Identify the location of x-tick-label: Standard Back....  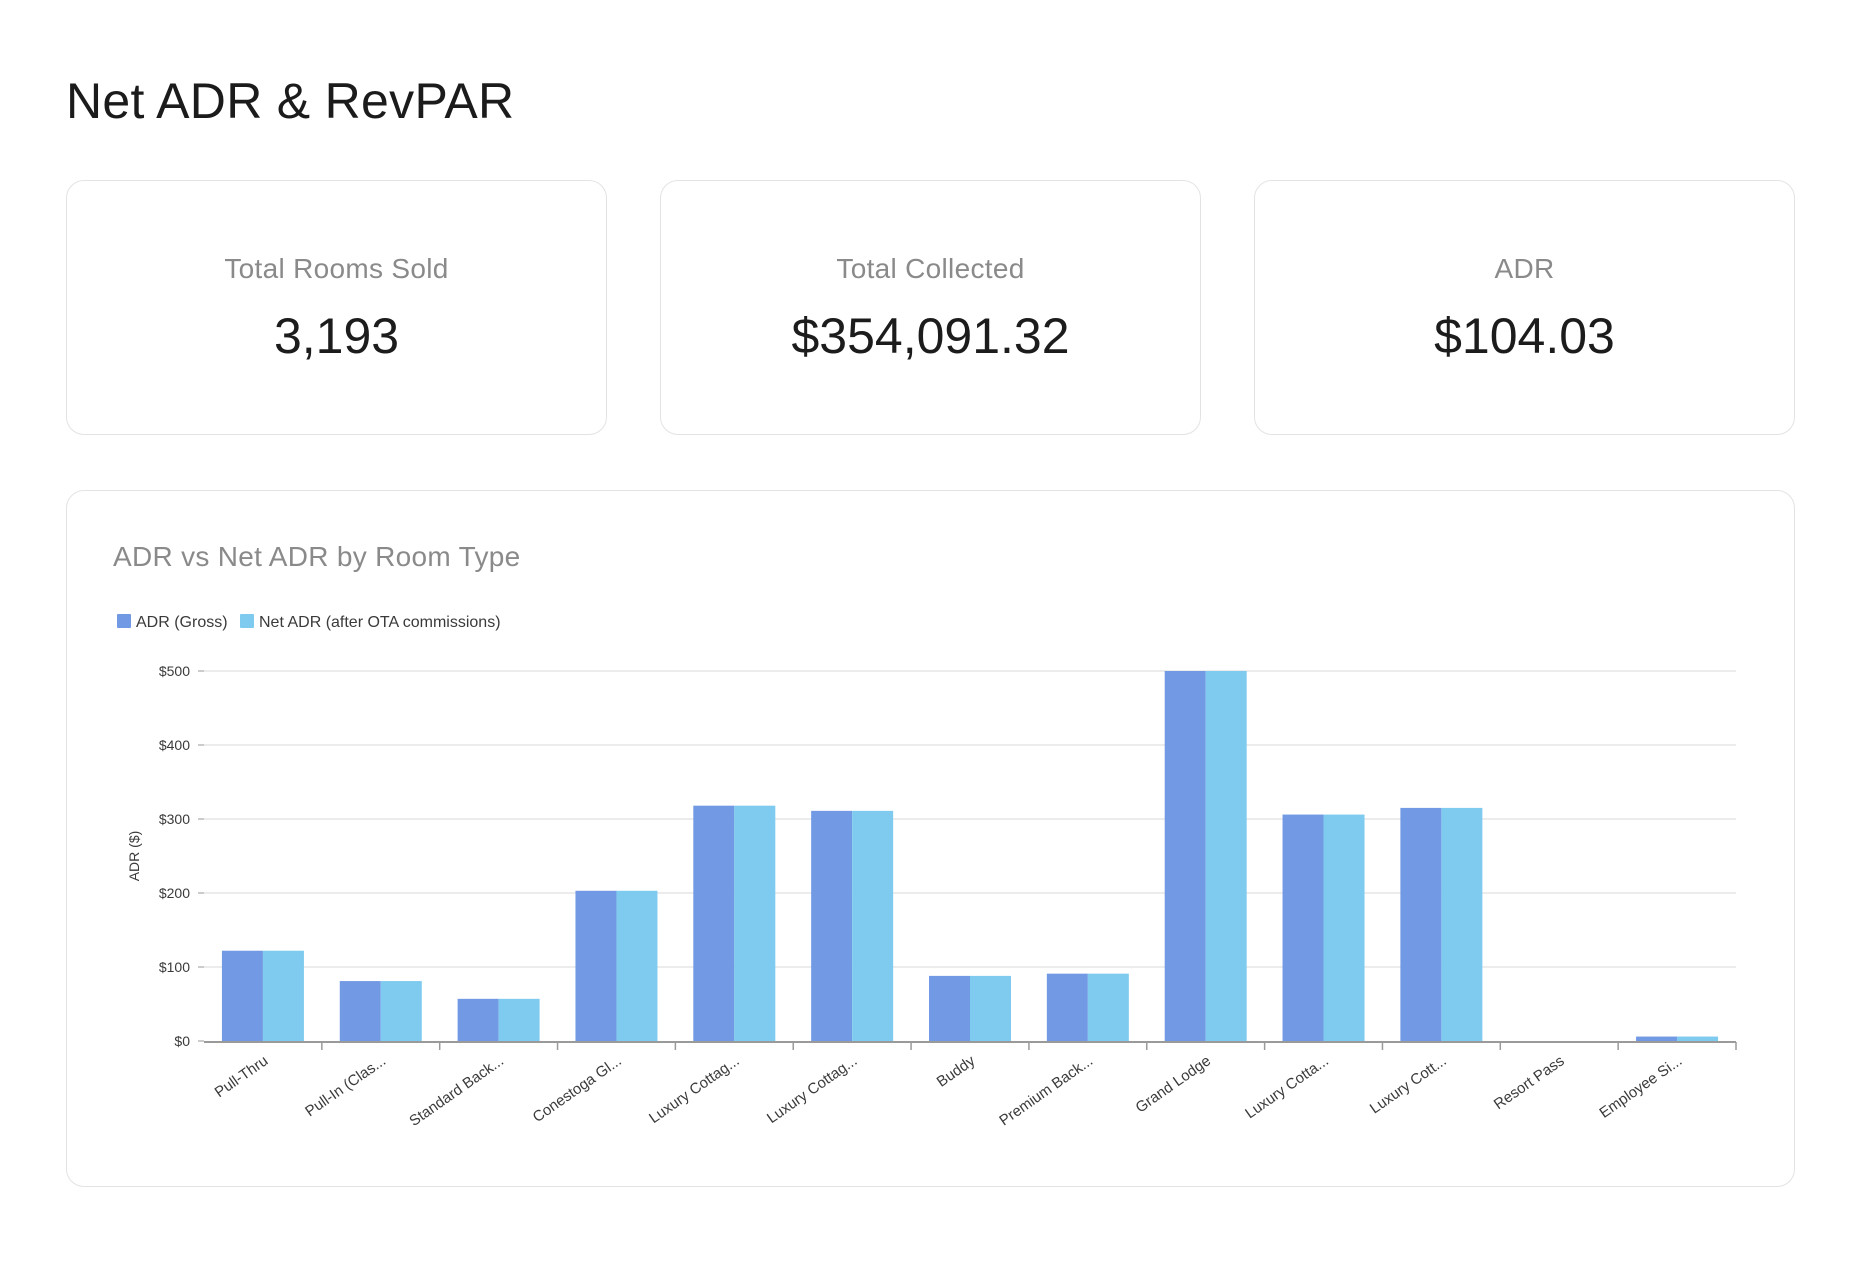
(456, 1091).